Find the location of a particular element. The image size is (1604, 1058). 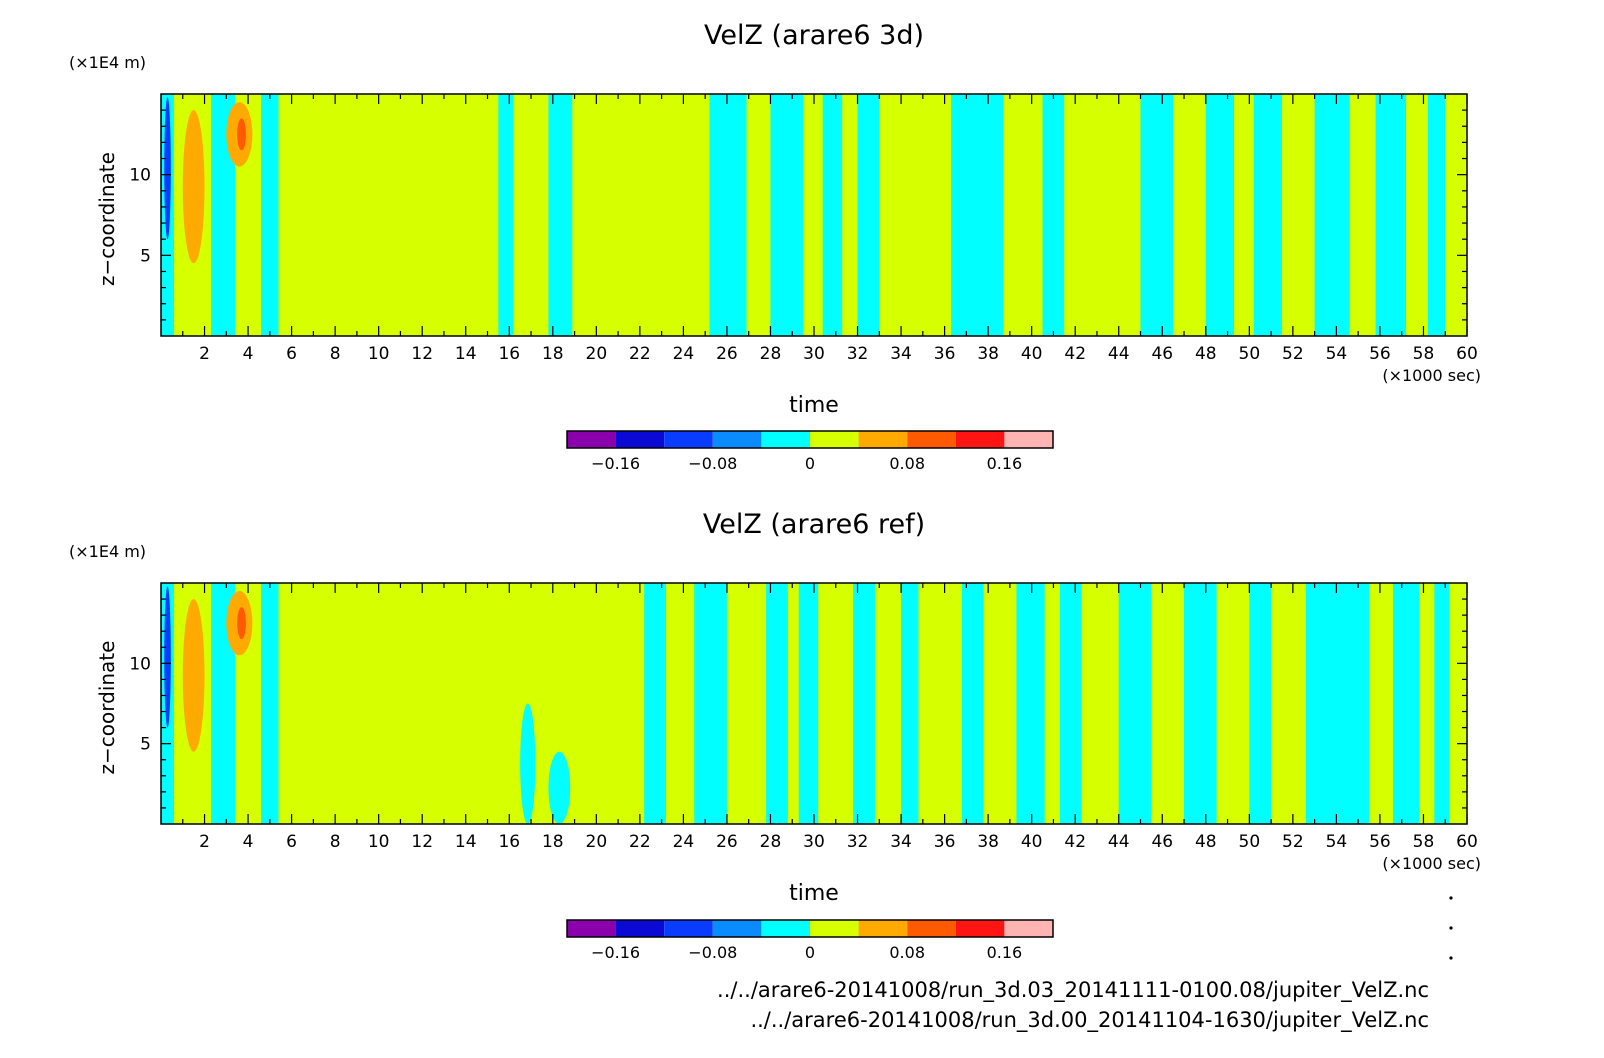

colorbar-tick-label: 0.08 is located at coordinates (907, 463).